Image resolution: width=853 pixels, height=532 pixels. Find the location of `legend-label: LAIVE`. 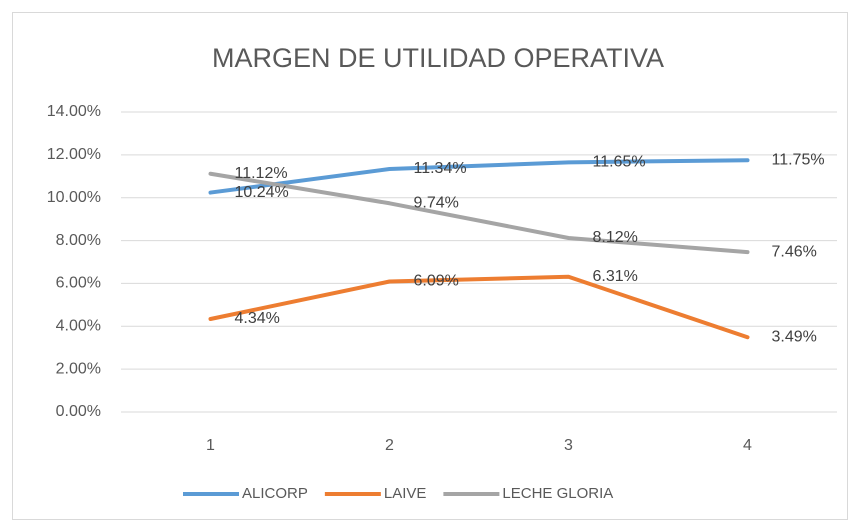

legend-label: LAIVE is located at coordinates (405, 493).